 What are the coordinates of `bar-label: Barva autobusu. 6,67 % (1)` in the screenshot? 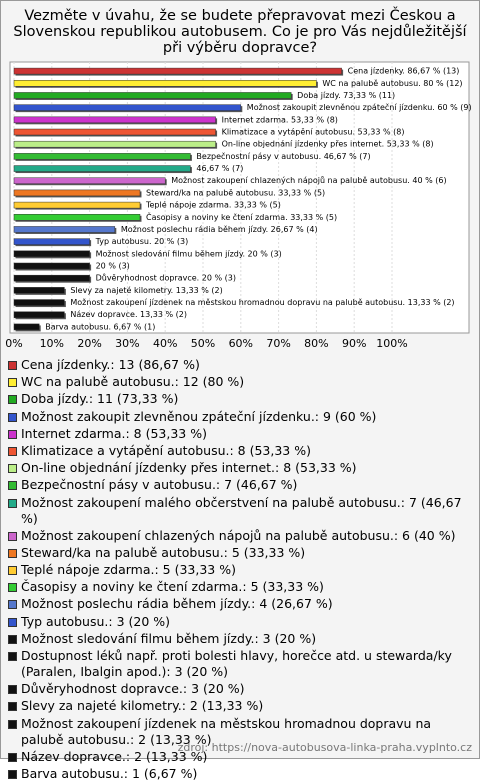 It's located at (100, 326).